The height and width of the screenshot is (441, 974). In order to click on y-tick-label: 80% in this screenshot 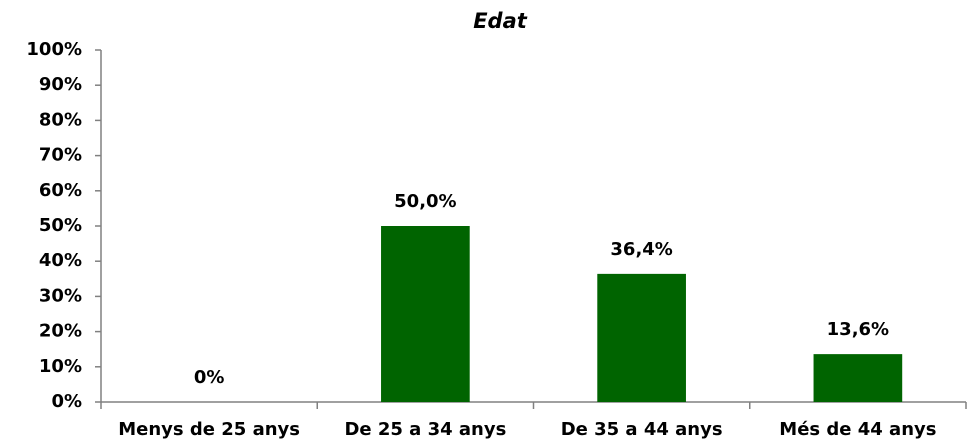, I will do `click(60, 119)`.